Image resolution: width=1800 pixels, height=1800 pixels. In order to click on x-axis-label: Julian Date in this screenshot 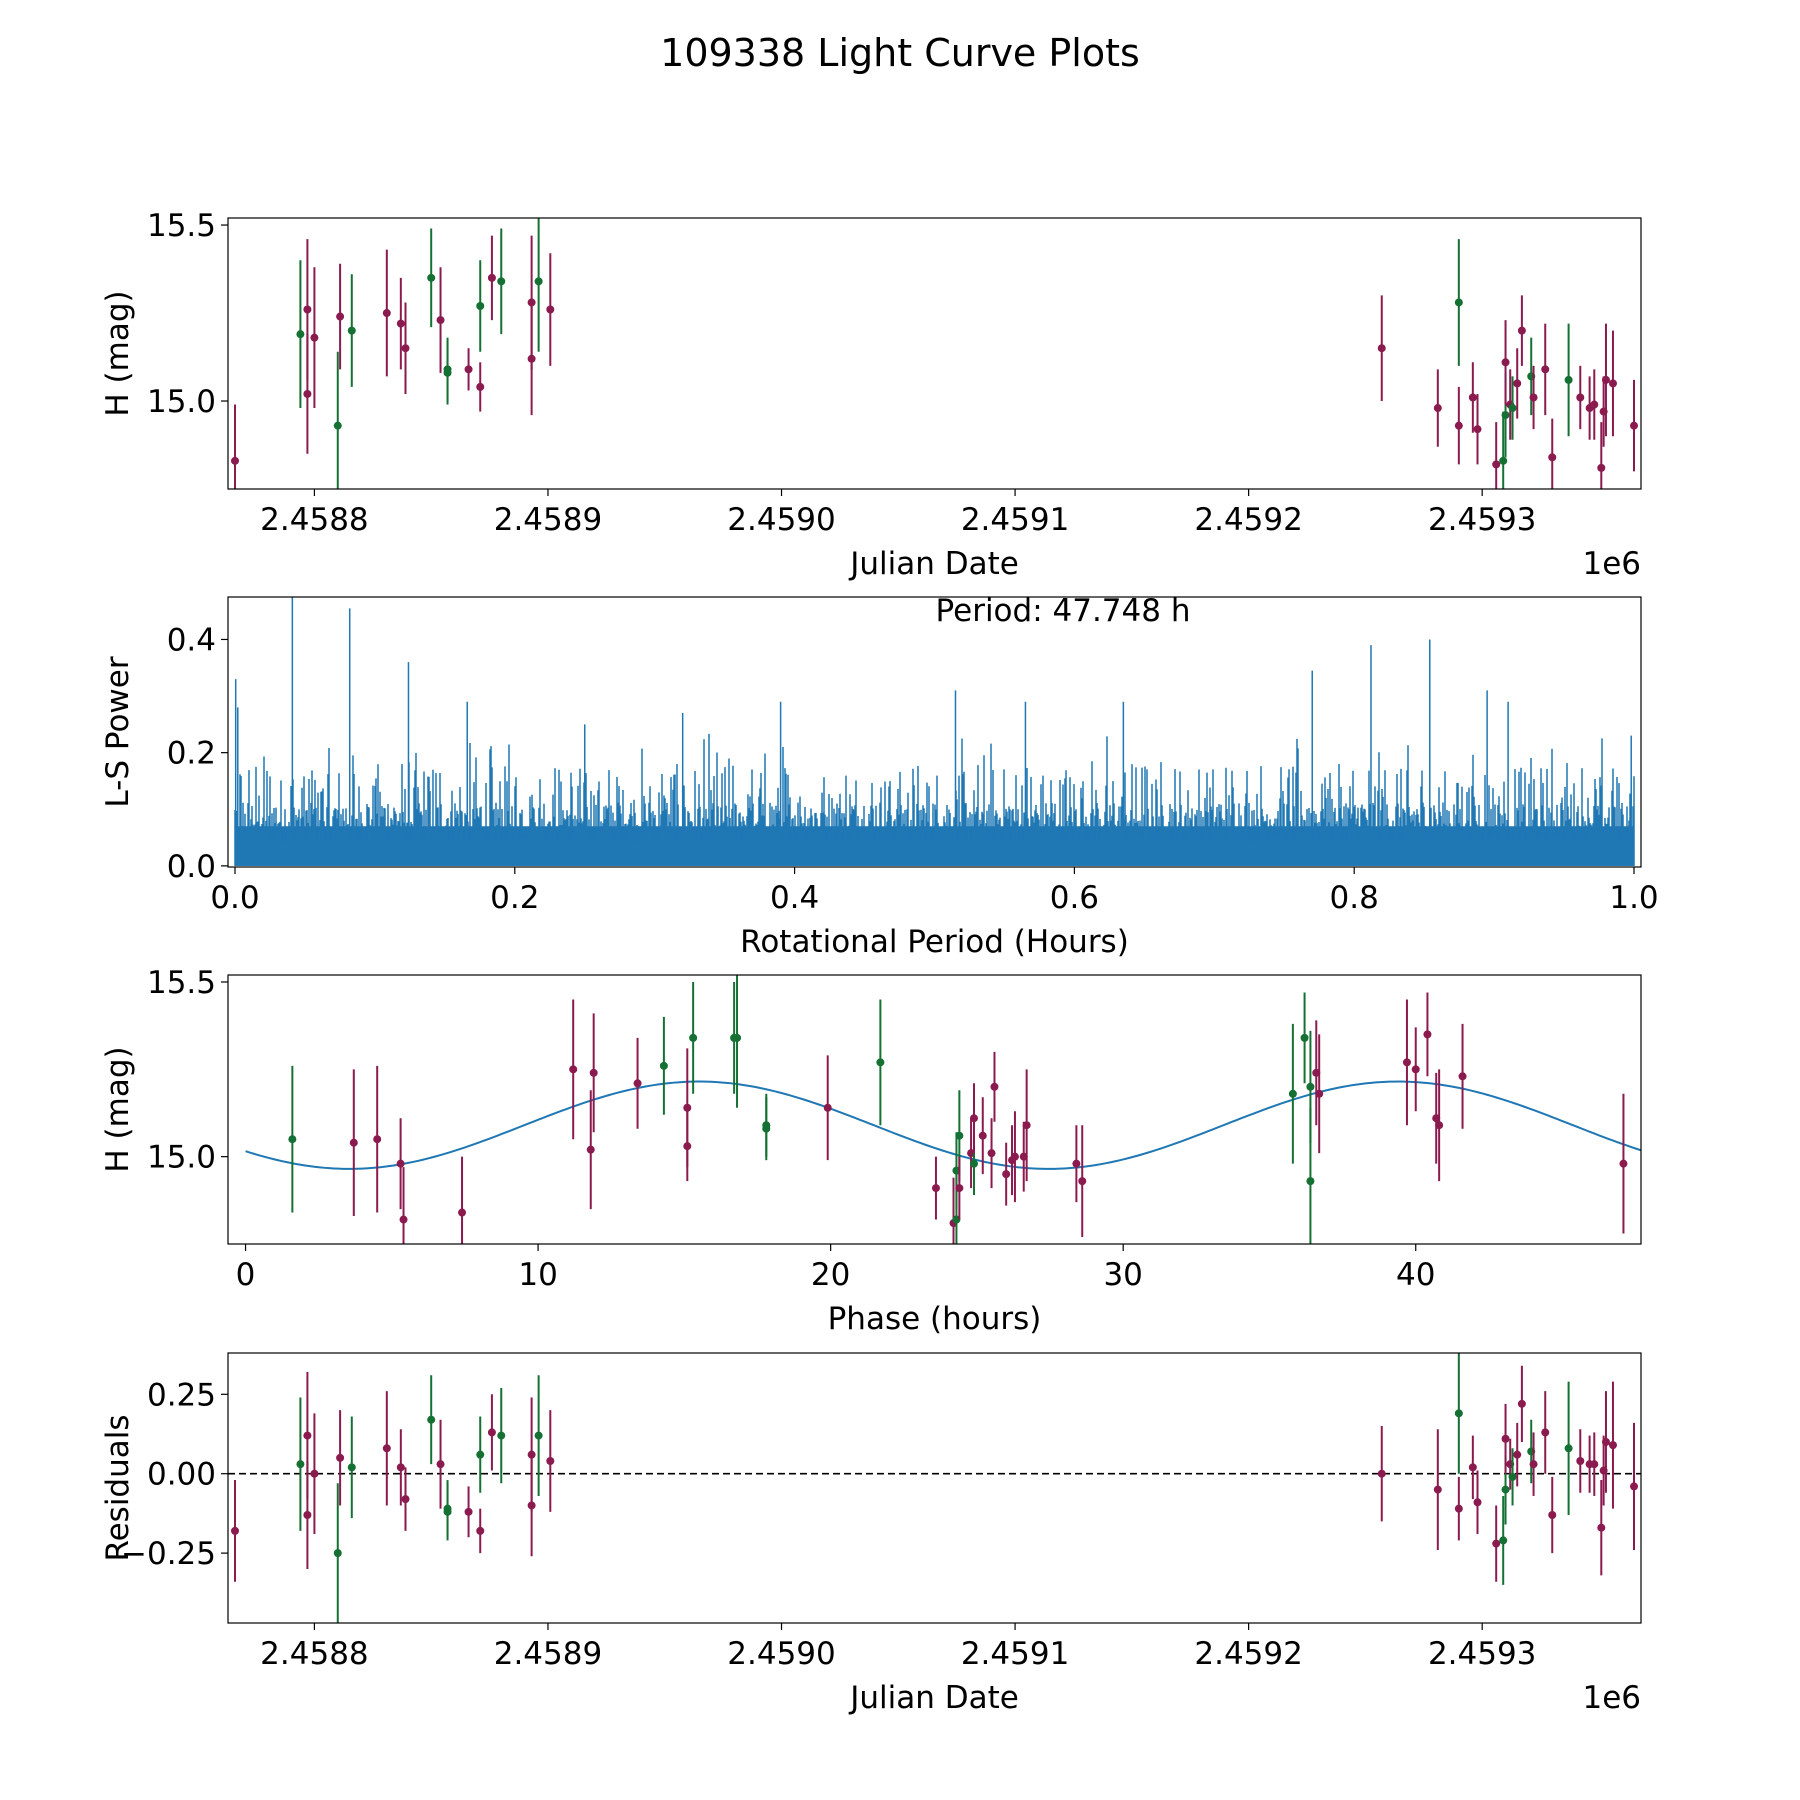, I will do `click(933, 564)`.